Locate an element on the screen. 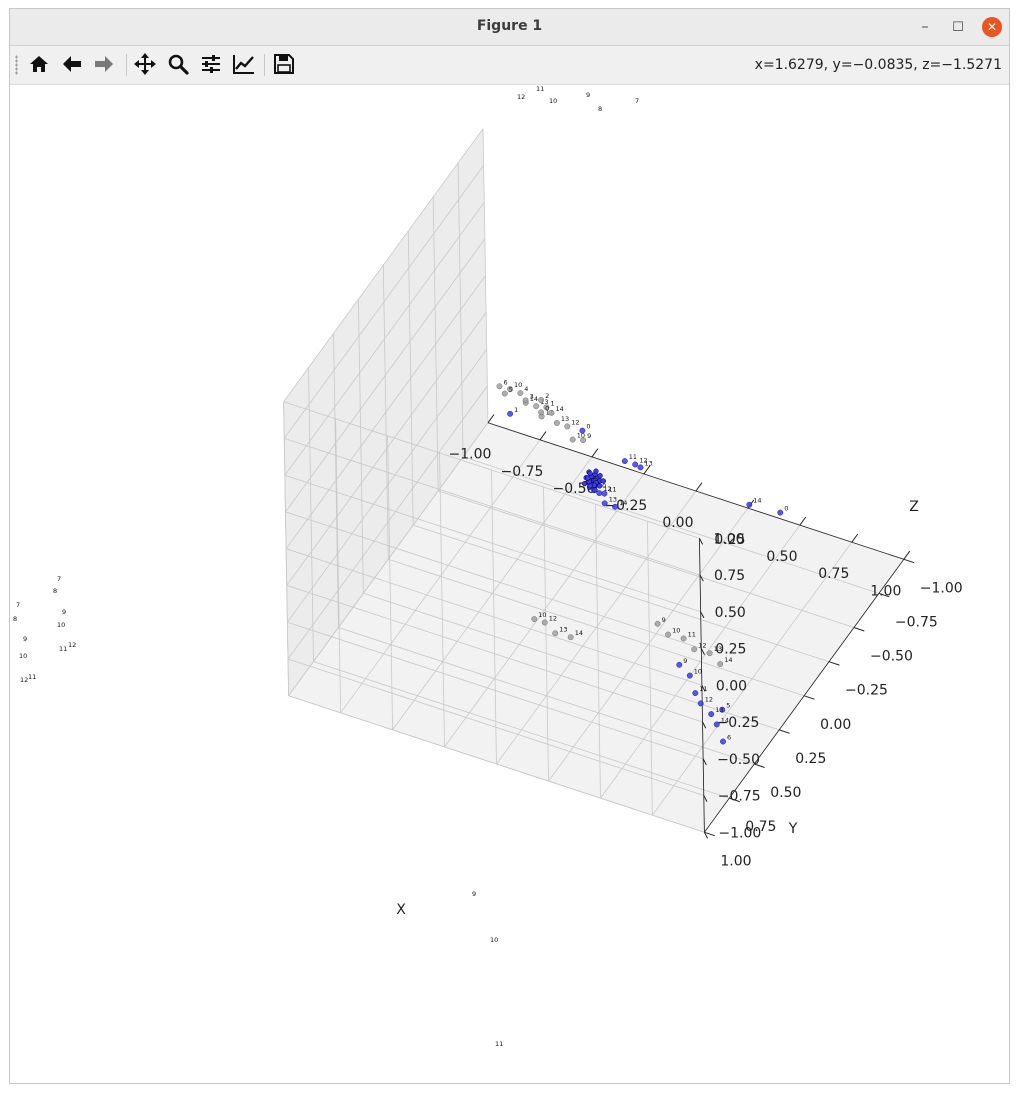 This screenshot has width=1020, height=1094. point-label: 5 is located at coordinates (728, 706).